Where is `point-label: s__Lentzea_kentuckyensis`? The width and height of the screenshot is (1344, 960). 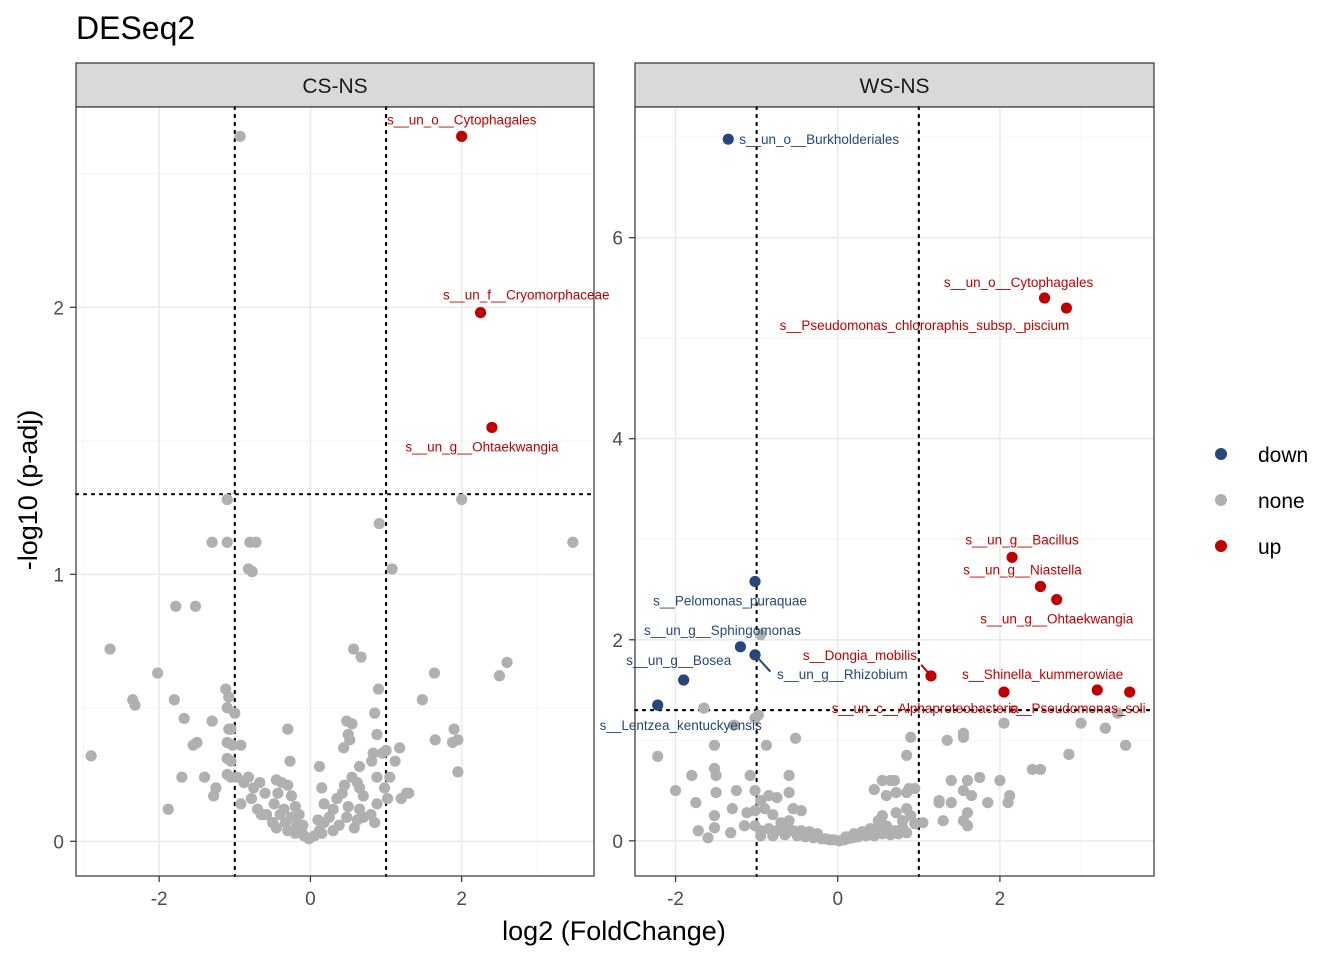 point-label: s__Lentzea_kentuckyensis is located at coordinates (681, 725).